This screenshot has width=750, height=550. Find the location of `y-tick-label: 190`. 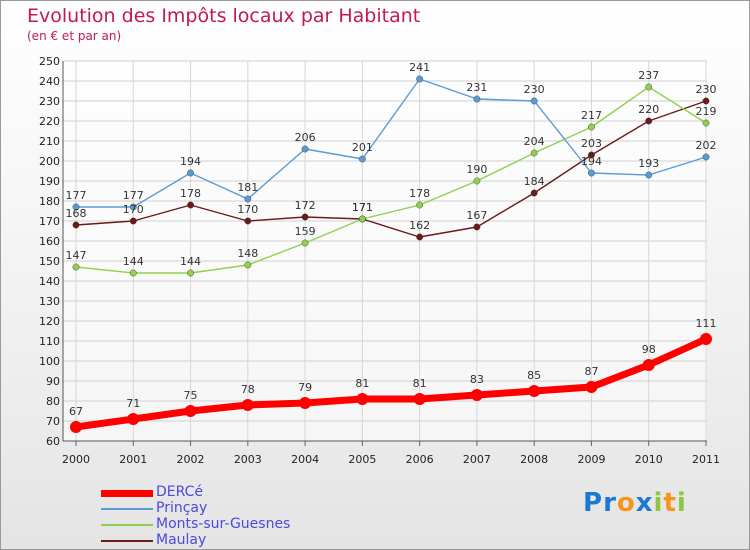

y-tick-label: 190 is located at coordinates (49, 181).